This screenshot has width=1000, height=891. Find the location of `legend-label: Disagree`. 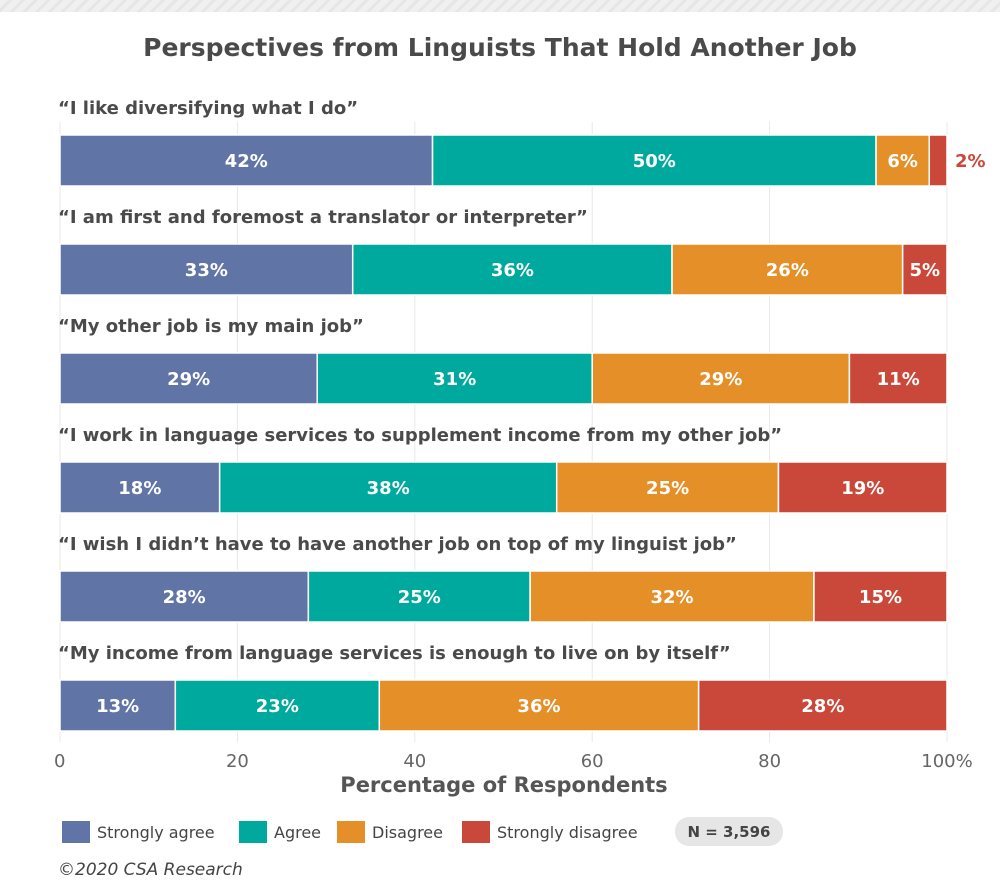

legend-label: Disagree is located at coordinates (407, 832).